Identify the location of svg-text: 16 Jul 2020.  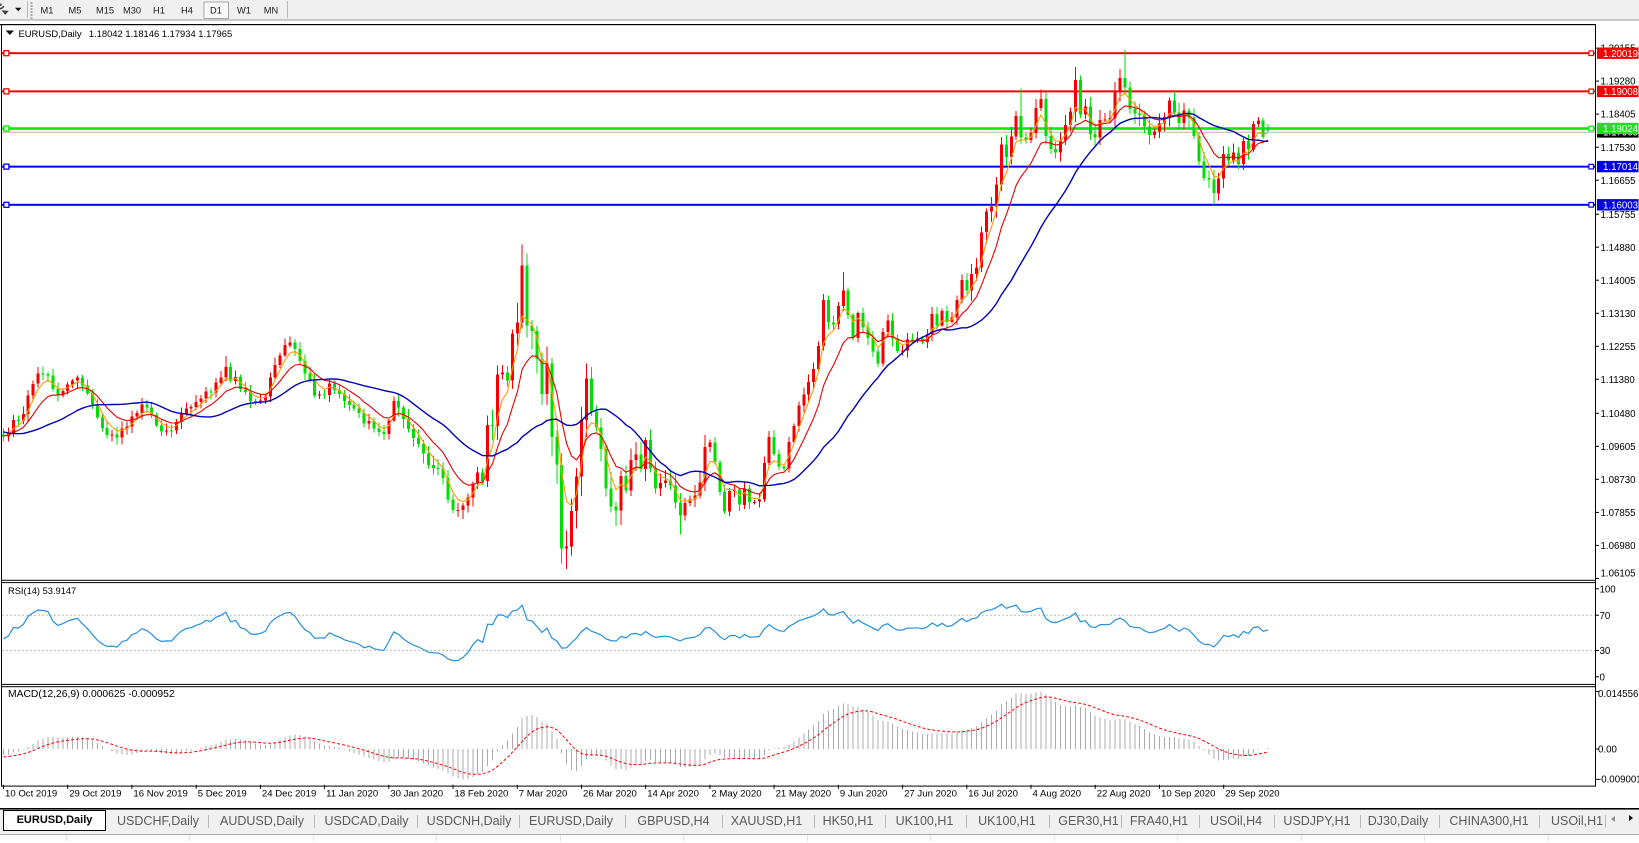
(993, 794).